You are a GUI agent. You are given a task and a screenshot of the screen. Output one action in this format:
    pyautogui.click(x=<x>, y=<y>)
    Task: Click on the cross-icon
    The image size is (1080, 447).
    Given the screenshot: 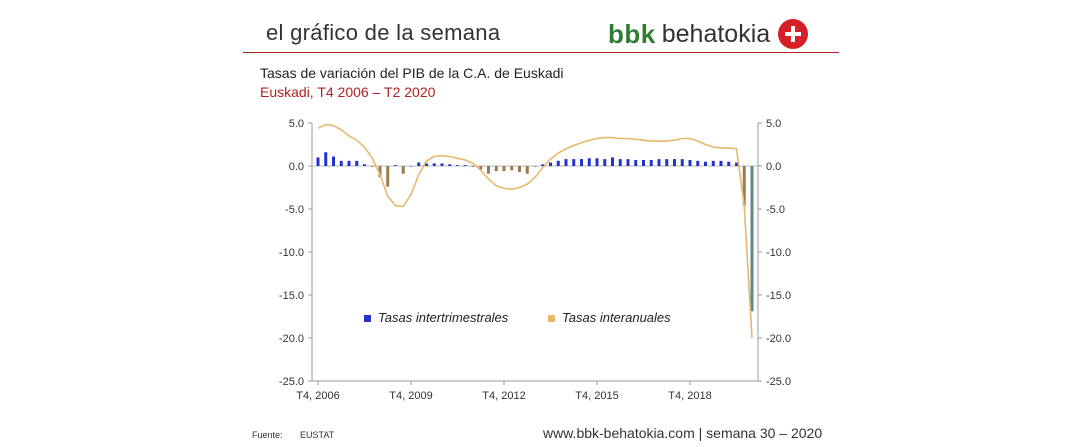 What is the action you would take?
    pyautogui.click(x=793, y=34)
    